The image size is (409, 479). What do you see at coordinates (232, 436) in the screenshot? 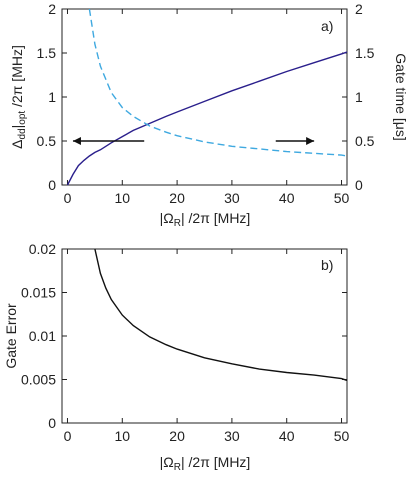
I see `panel-b-xtick-label: 30` at bounding box center [232, 436].